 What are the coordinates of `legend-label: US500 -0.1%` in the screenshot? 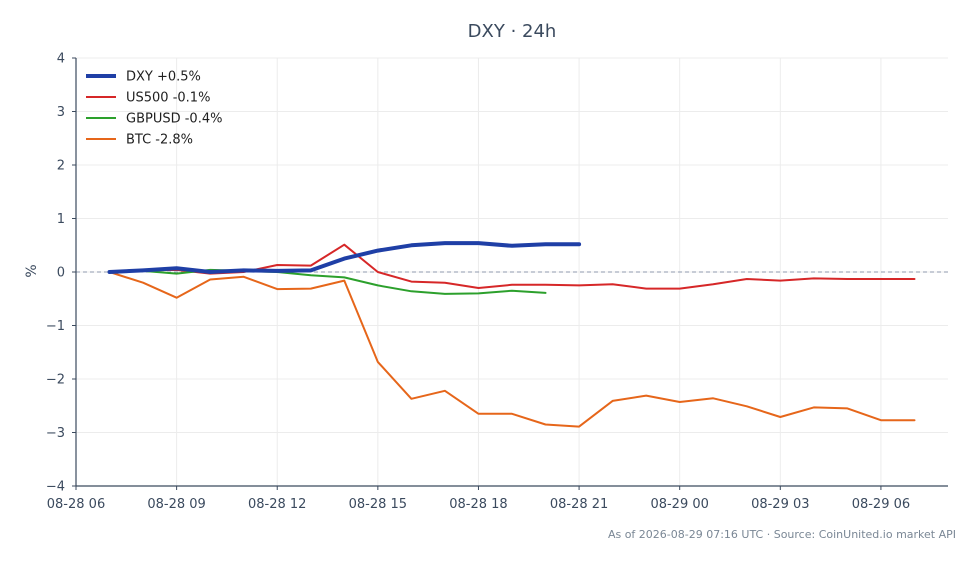 It's located at (168, 98).